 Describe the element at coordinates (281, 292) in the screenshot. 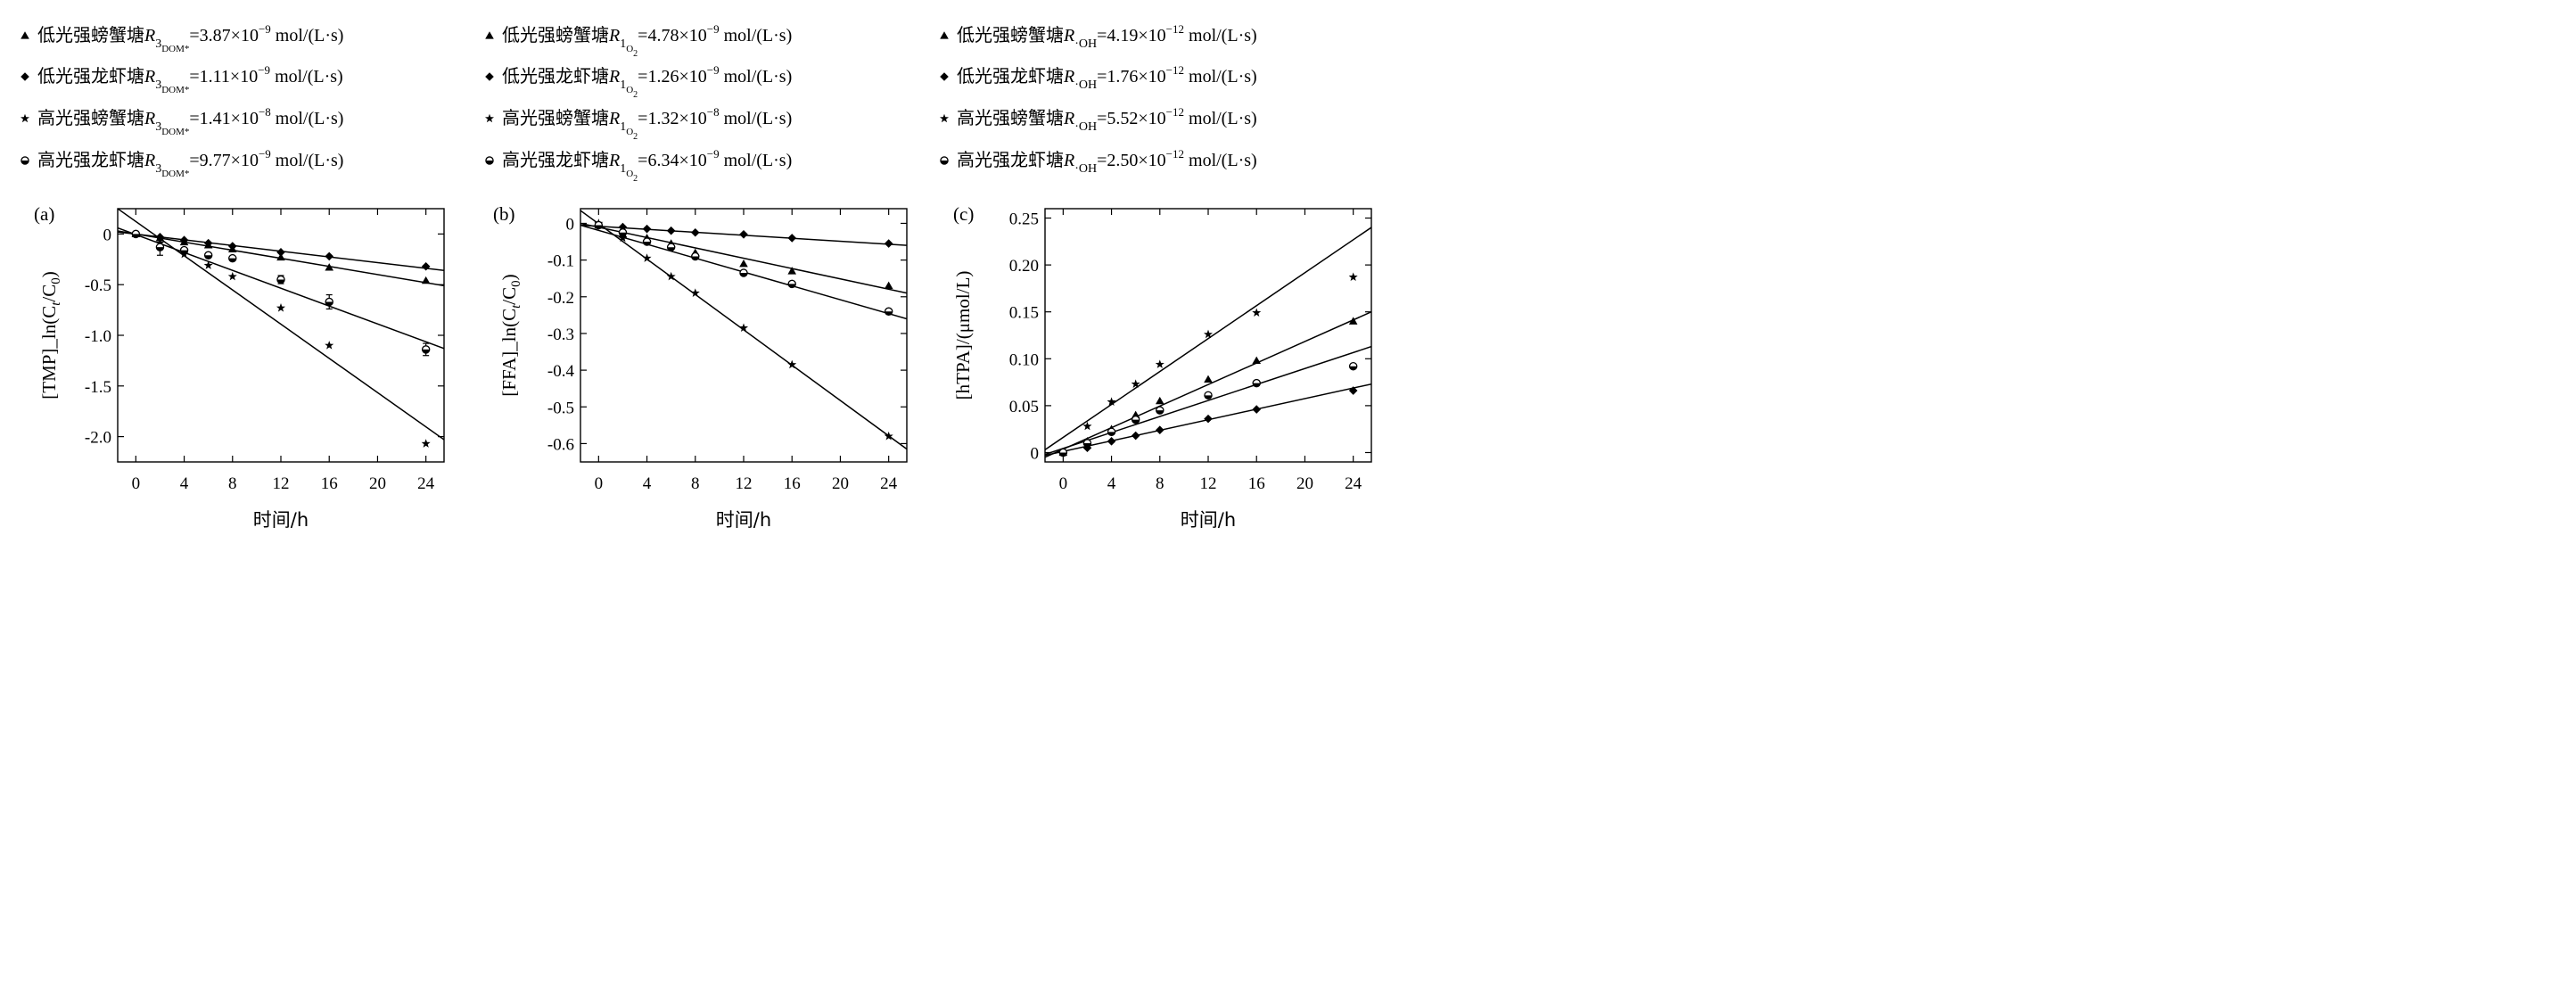

I see `circle-series` at that location.